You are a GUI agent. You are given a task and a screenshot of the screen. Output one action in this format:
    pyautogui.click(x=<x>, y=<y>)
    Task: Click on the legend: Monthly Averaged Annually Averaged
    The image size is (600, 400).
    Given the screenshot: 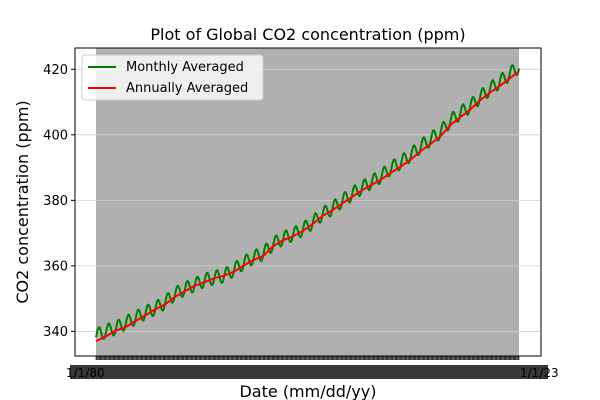 What is the action you would take?
    pyautogui.click(x=172, y=77)
    